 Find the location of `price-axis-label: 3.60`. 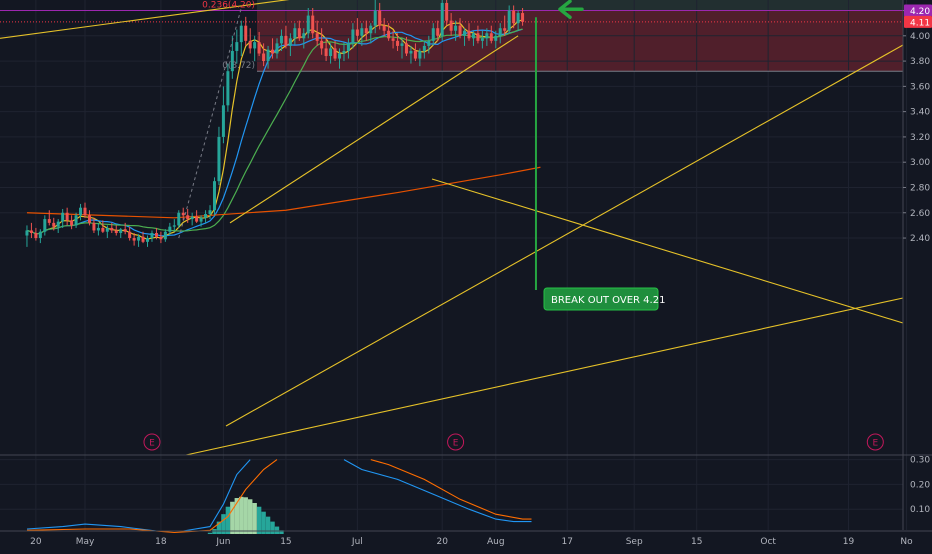

price-axis-label: 3.60 is located at coordinates (920, 87).